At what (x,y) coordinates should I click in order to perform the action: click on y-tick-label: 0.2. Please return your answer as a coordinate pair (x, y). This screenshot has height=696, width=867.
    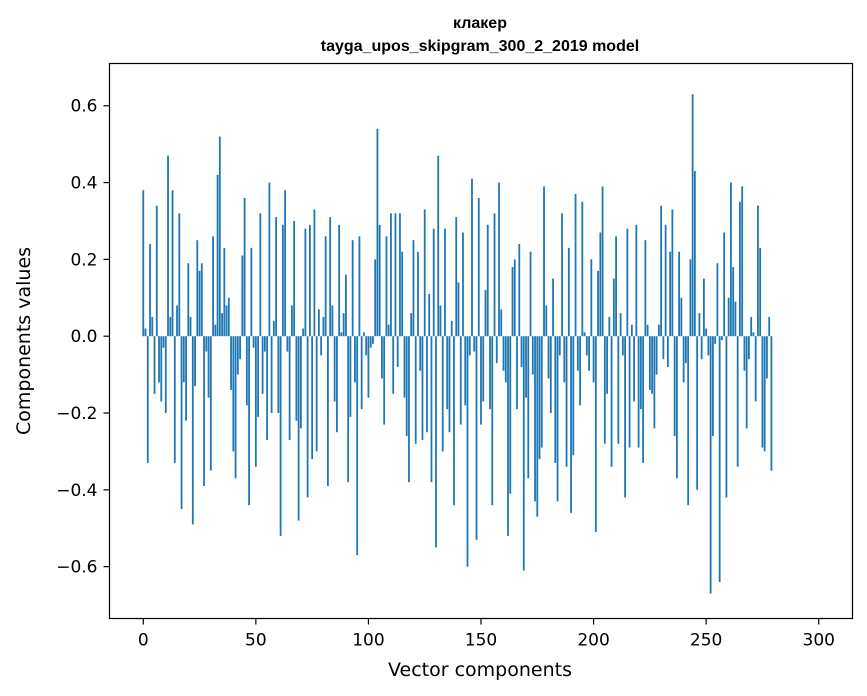
    Looking at the image, I should click on (83, 260).